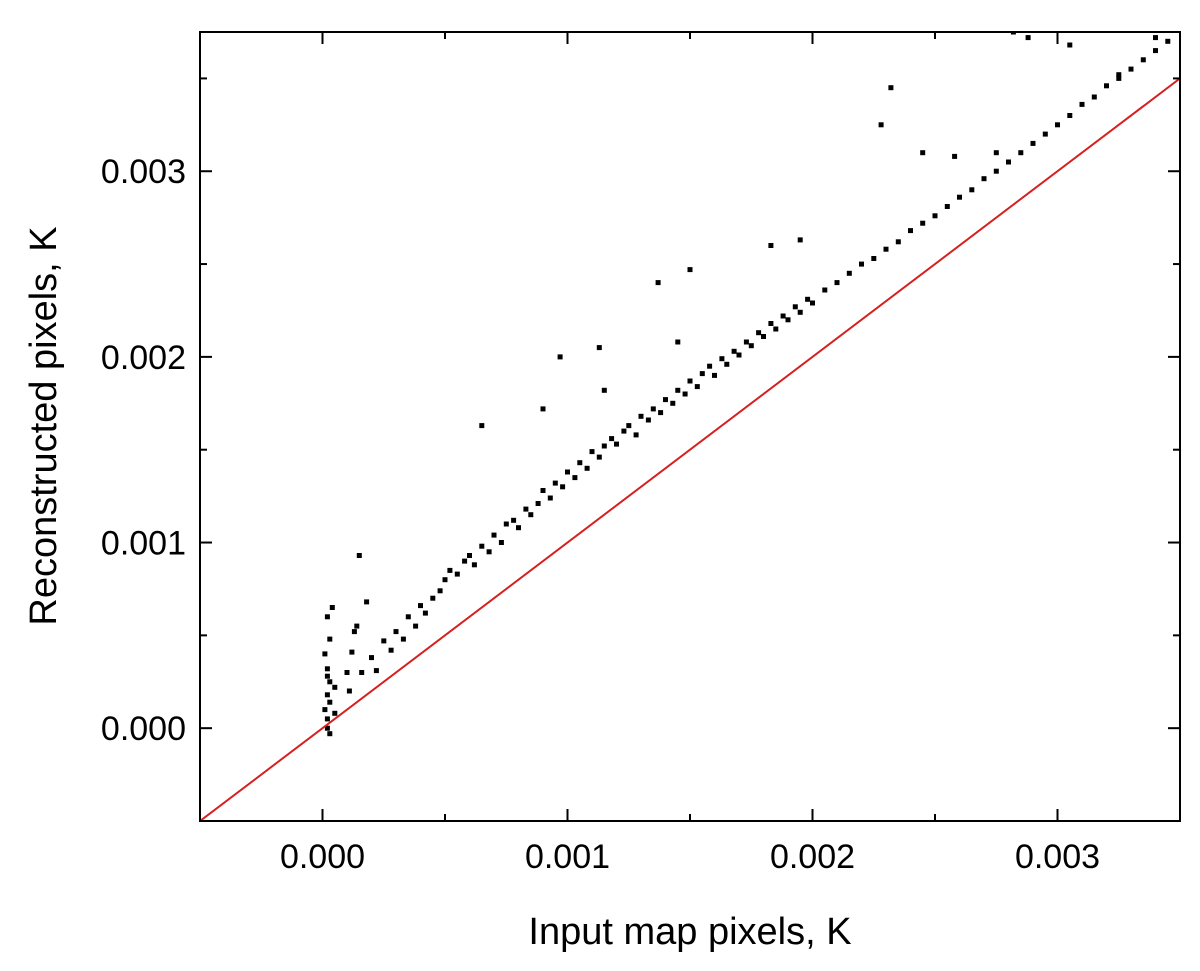 This screenshot has height=971, width=1200. Describe the element at coordinates (812, 857) in the screenshot. I see `x-tick-label: 0.002` at that location.